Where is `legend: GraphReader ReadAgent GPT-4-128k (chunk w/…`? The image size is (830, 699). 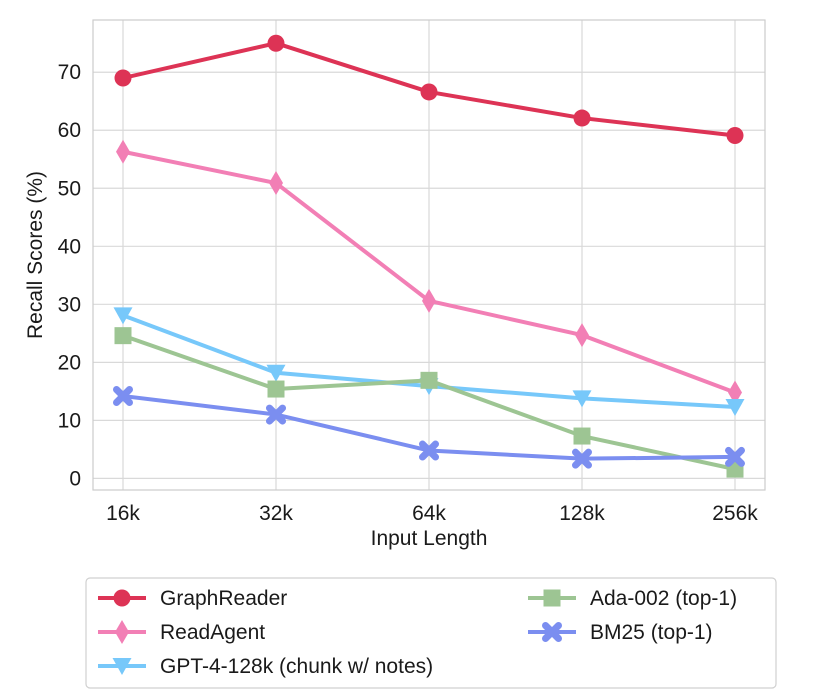 legend: GraphReader ReadAgent GPT-4-128k (chunk w/… is located at coordinates (431, 633).